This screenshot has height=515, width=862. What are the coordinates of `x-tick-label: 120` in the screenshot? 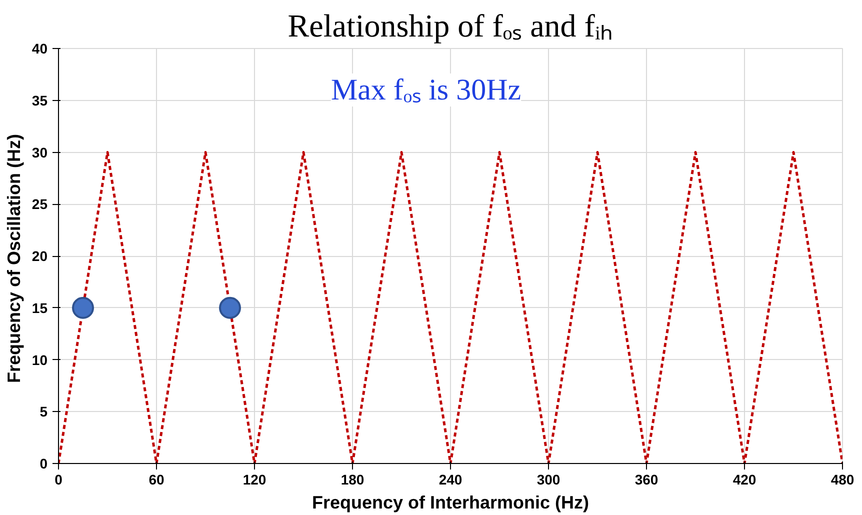 It's located at (254, 480).